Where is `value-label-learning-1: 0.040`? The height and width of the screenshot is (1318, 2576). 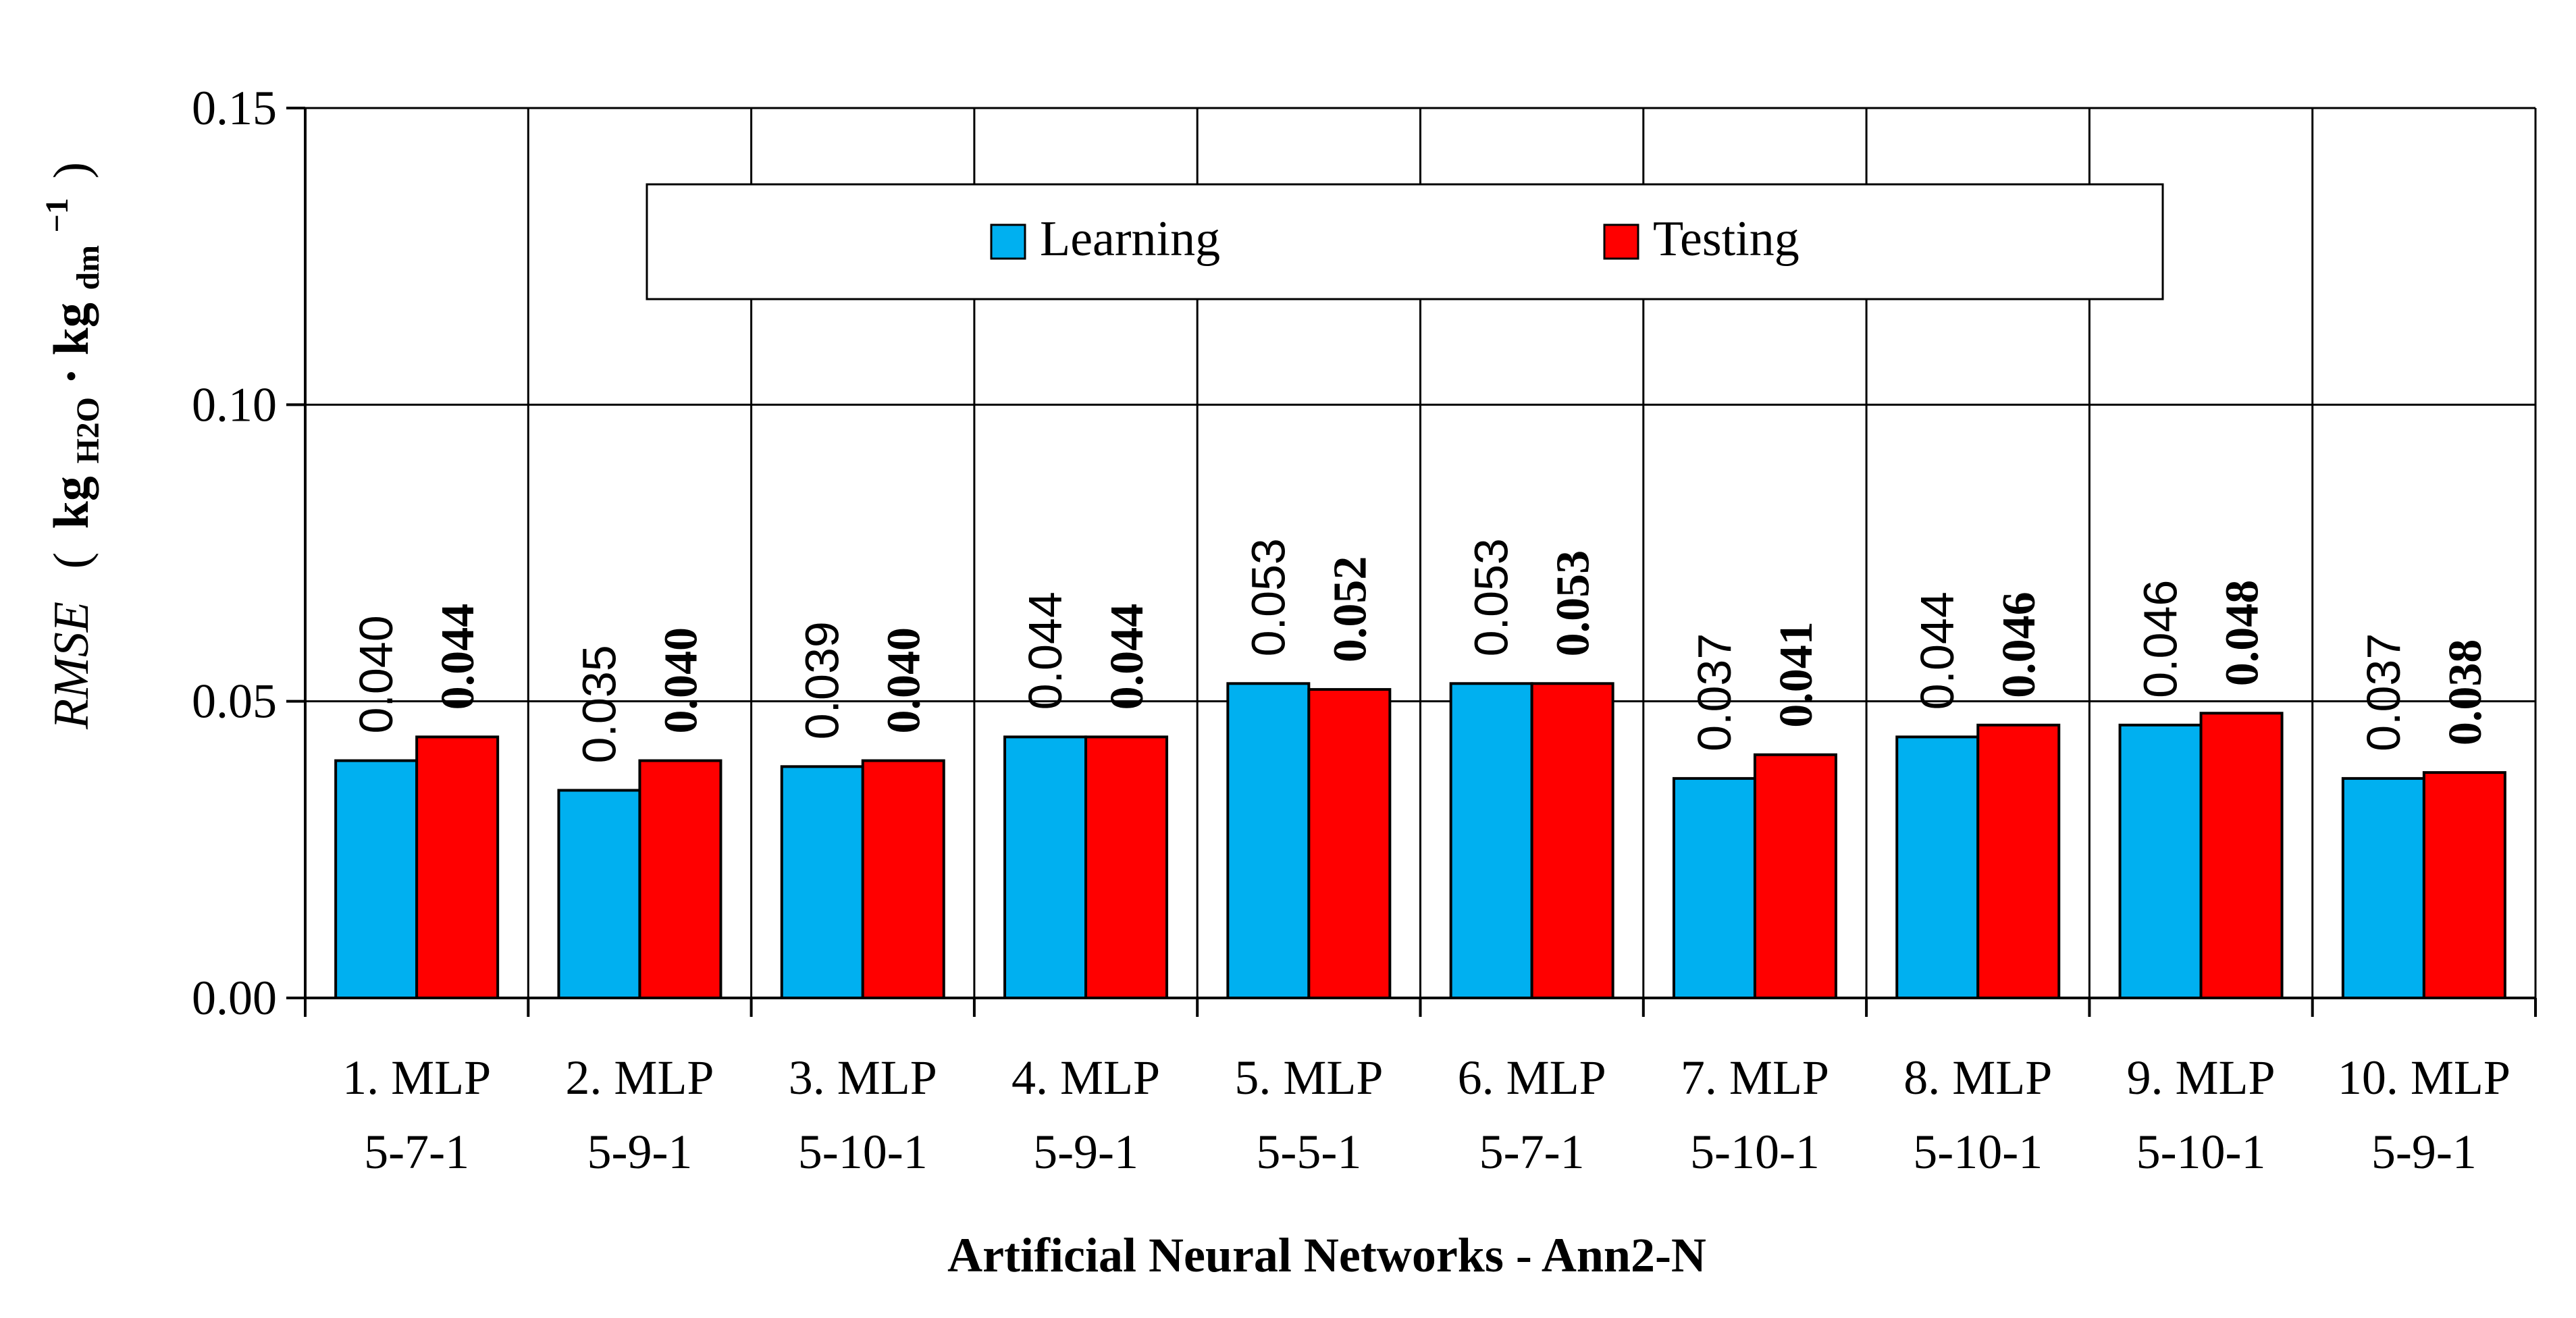
value-label-learning-1: 0.040 is located at coordinates (376, 674).